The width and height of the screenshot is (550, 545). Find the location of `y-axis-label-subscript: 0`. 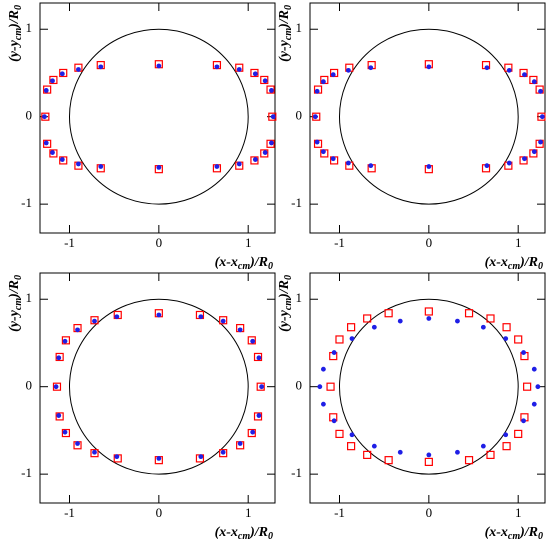

y-axis-label-subscript: 0 is located at coordinates (18, 7).